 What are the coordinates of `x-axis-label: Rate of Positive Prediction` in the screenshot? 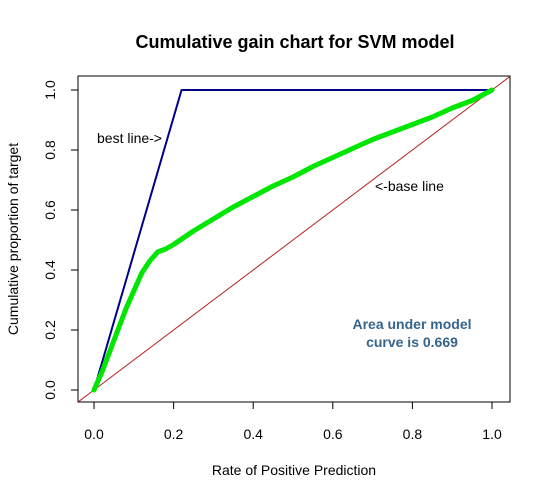 It's located at (294, 470).